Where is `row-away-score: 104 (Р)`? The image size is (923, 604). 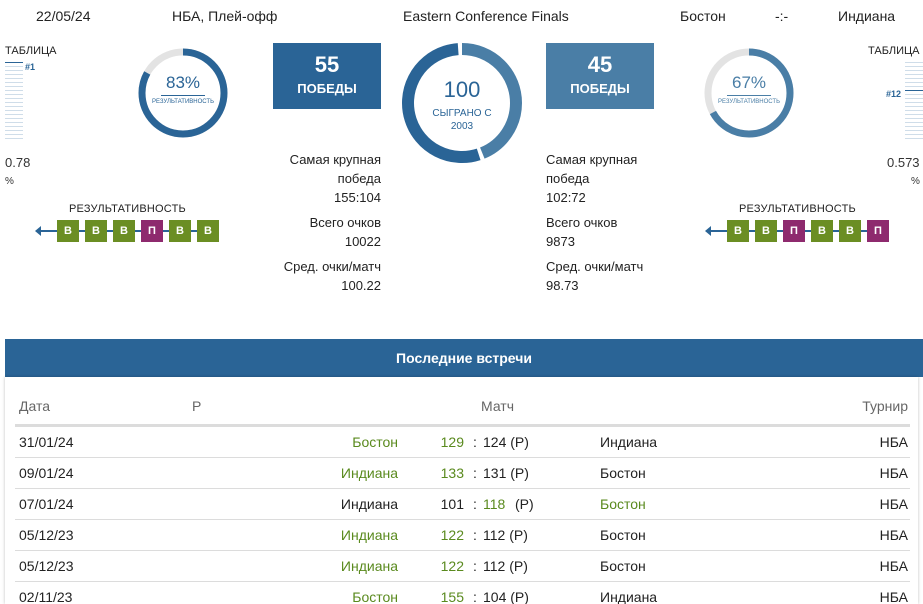
row-away-score: 104 (Р) is located at coordinates (506, 596).